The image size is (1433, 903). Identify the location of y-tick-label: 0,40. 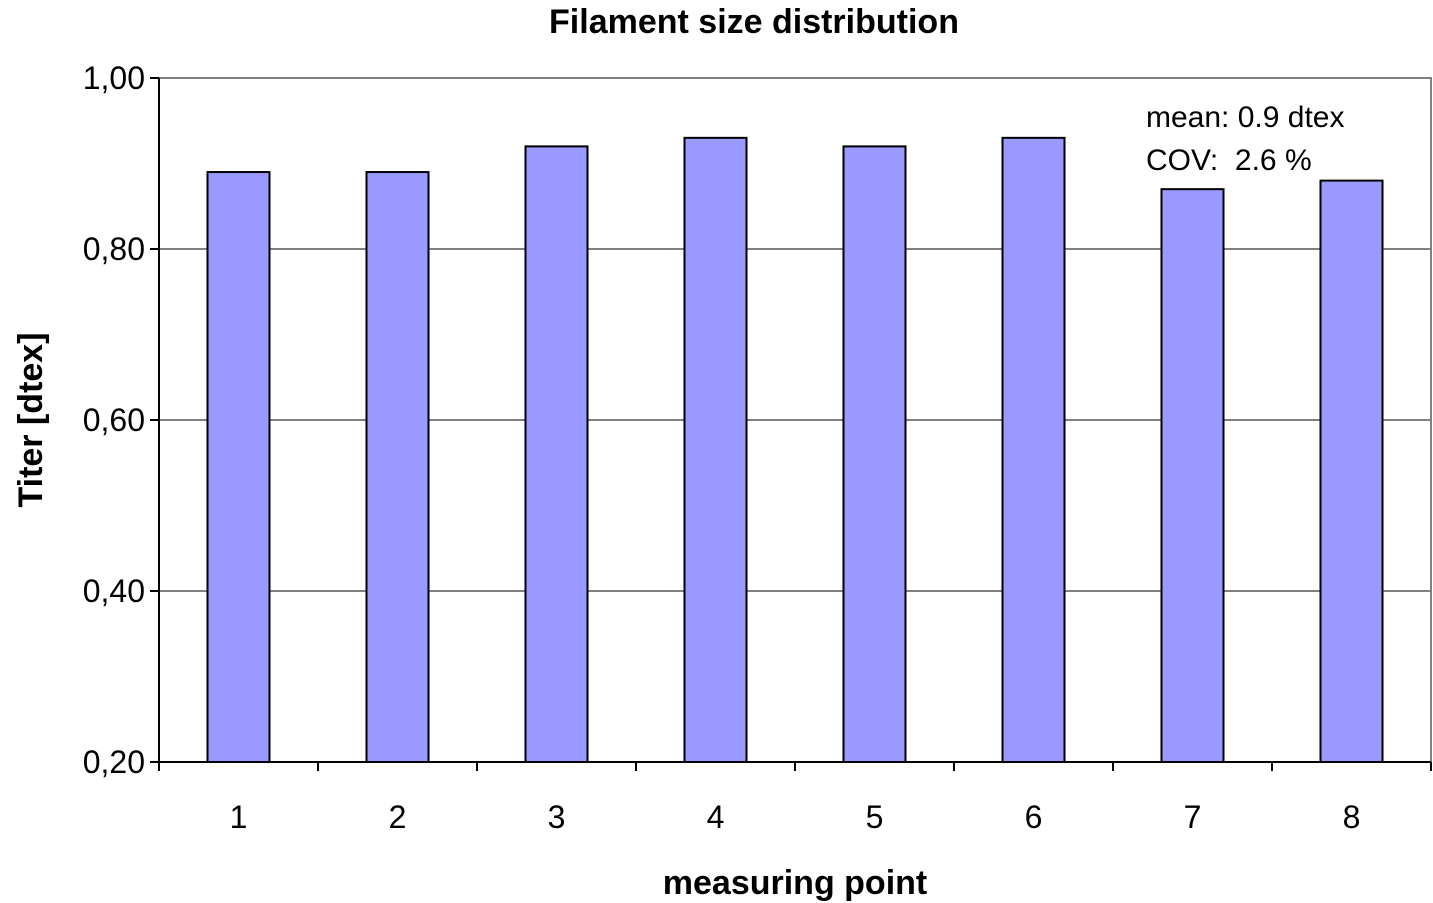
(114, 591).